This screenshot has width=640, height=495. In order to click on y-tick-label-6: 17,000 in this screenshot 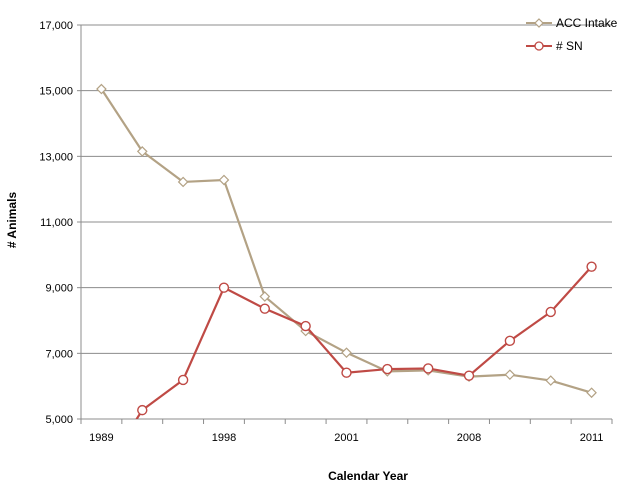, I will do `click(56, 26)`.